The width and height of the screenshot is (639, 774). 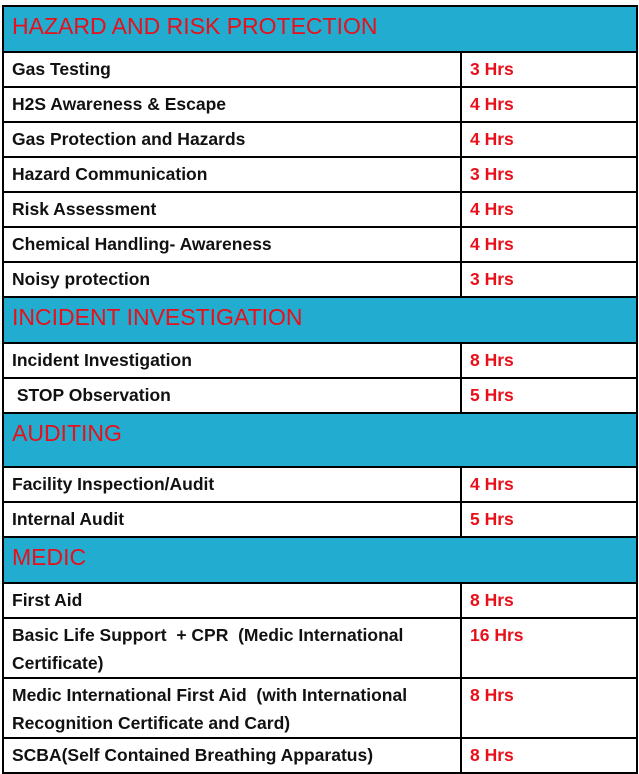 I want to click on course-name: Noisy protection, so click(x=232, y=279).